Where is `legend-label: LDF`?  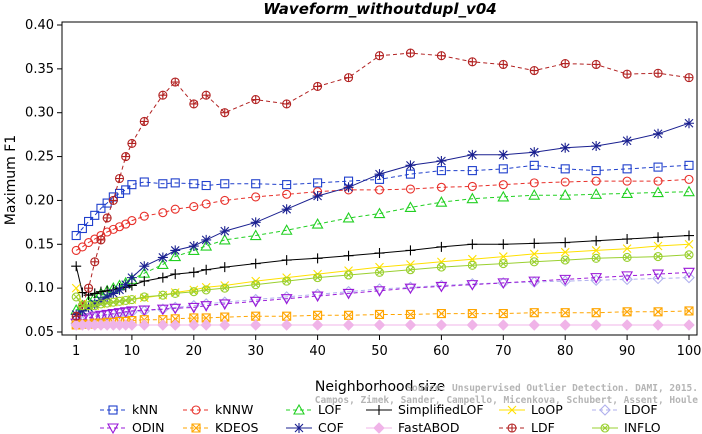 legend-label: LDF is located at coordinates (543, 427).